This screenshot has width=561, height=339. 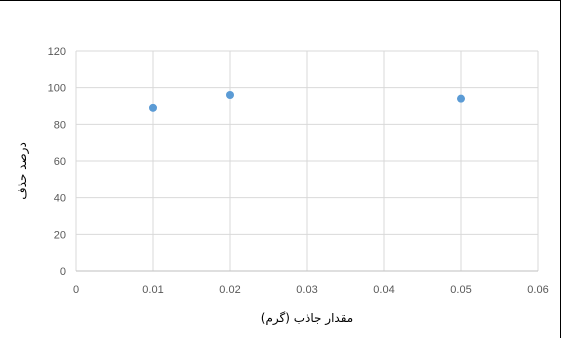 What do you see at coordinates (63, 272) in the screenshot?
I see `y-tick-label: 0` at bounding box center [63, 272].